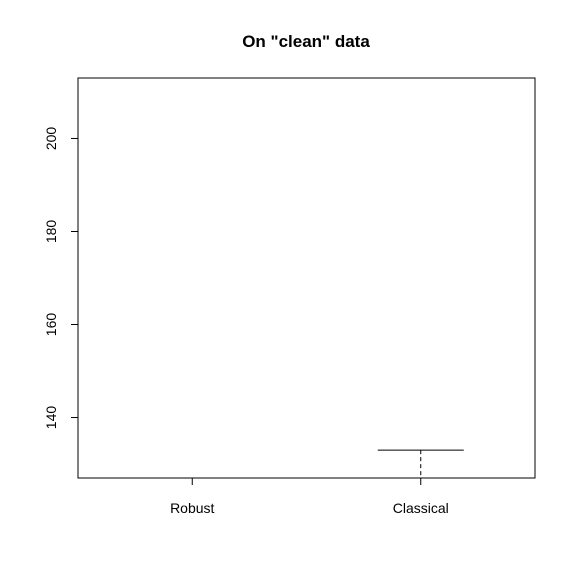 This screenshot has height=576, width=576. Describe the element at coordinates (51, 139) in the screenshot. I see `y-tick-label: 200` at that location.